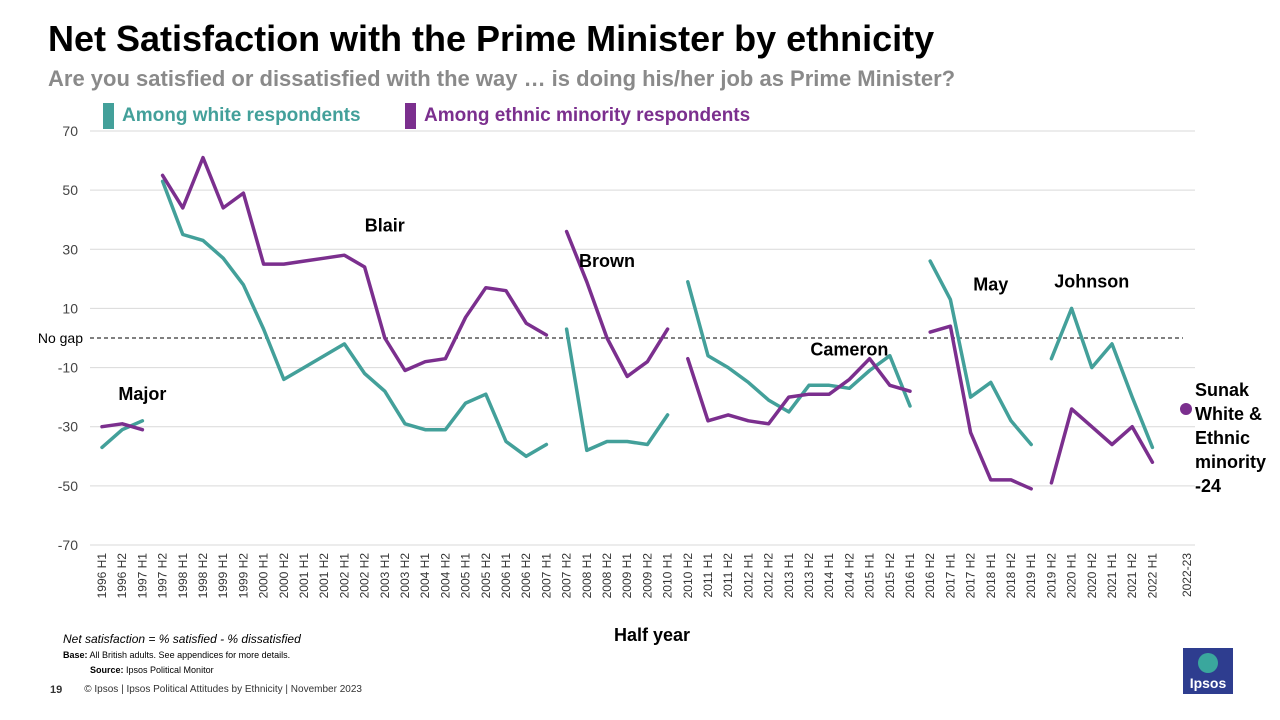 The width and height of the screenshot is (1280, 720). I want to click on x-tick-label: 2013 H1, so click(789, 576).